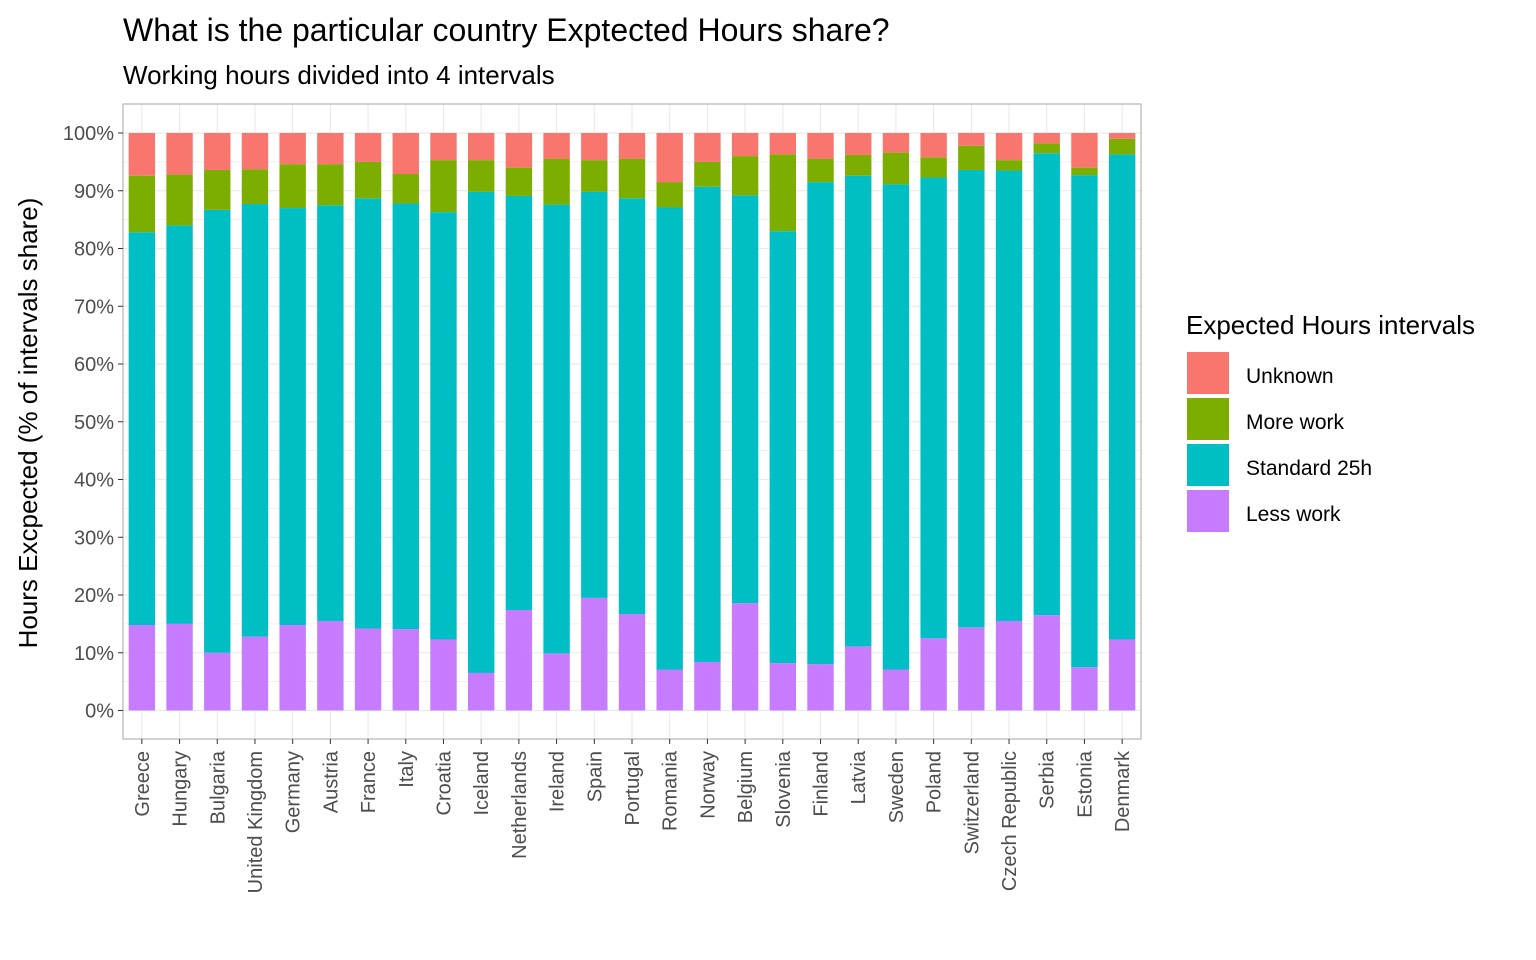 The height and width of the screenshot is (960, 1536). I want to click on bar-stack-hungary, so click(179, 422).